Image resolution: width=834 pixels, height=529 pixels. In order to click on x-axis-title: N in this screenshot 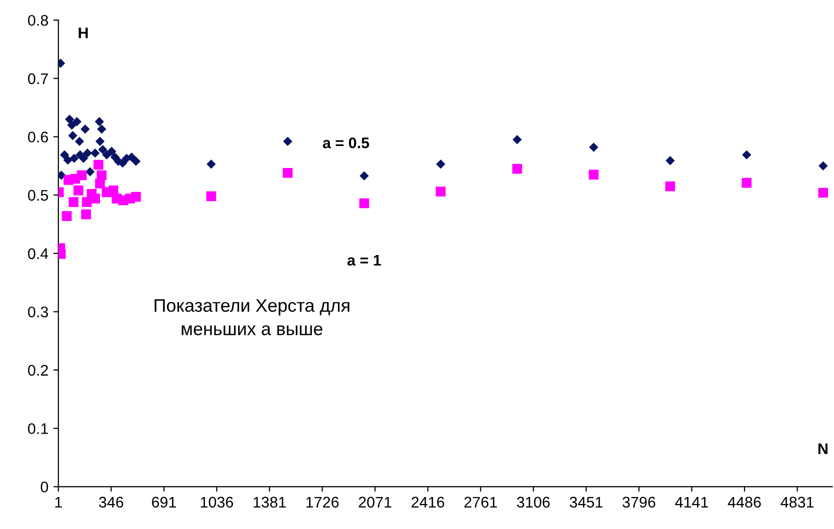, I will do `click(823, 449)`.